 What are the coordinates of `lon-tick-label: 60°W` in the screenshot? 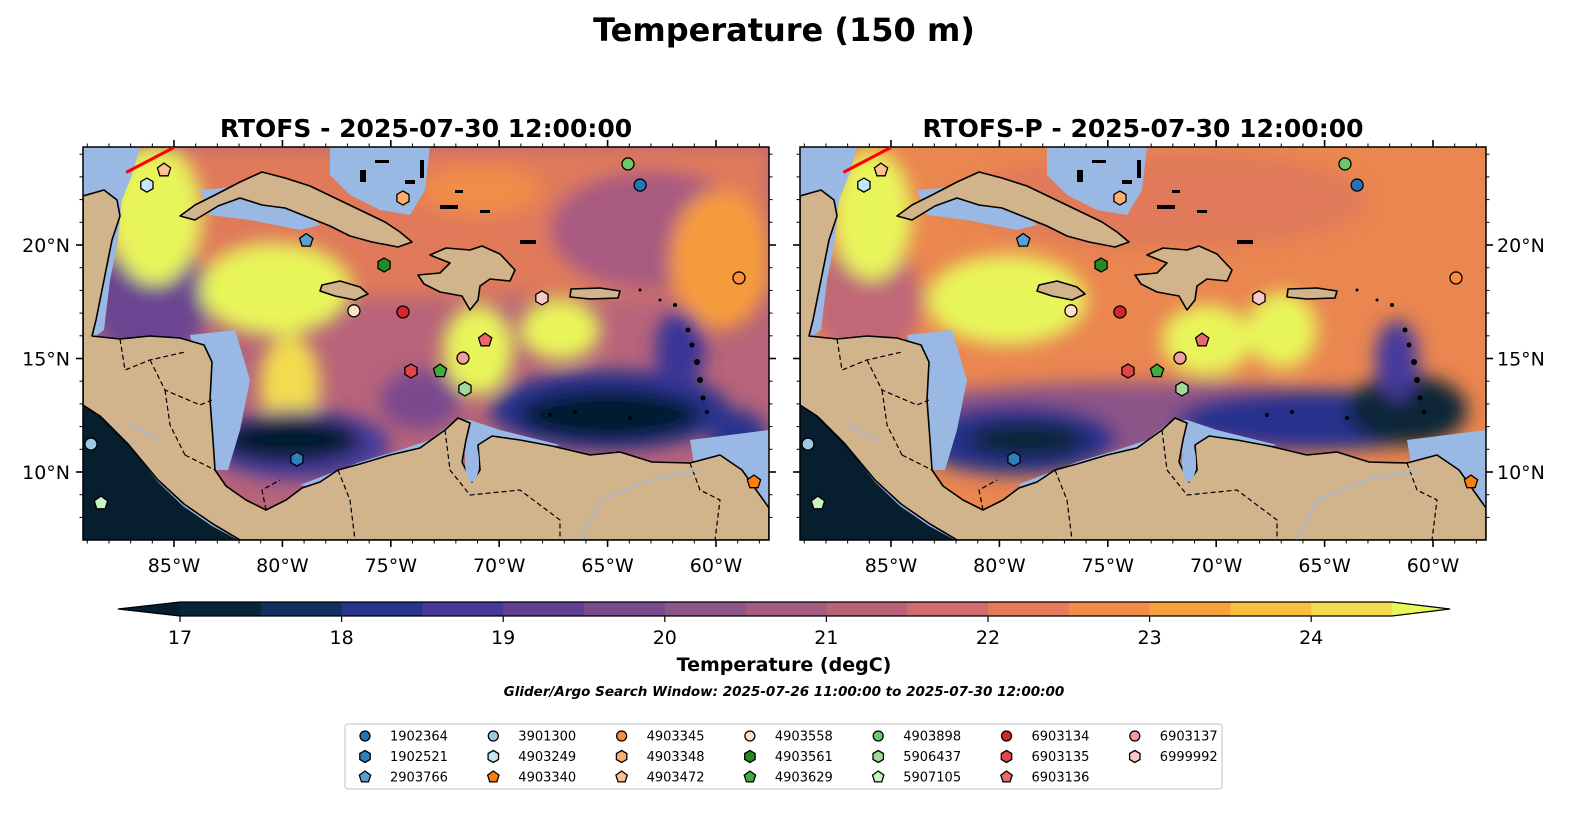 It's located at (1433, 566).